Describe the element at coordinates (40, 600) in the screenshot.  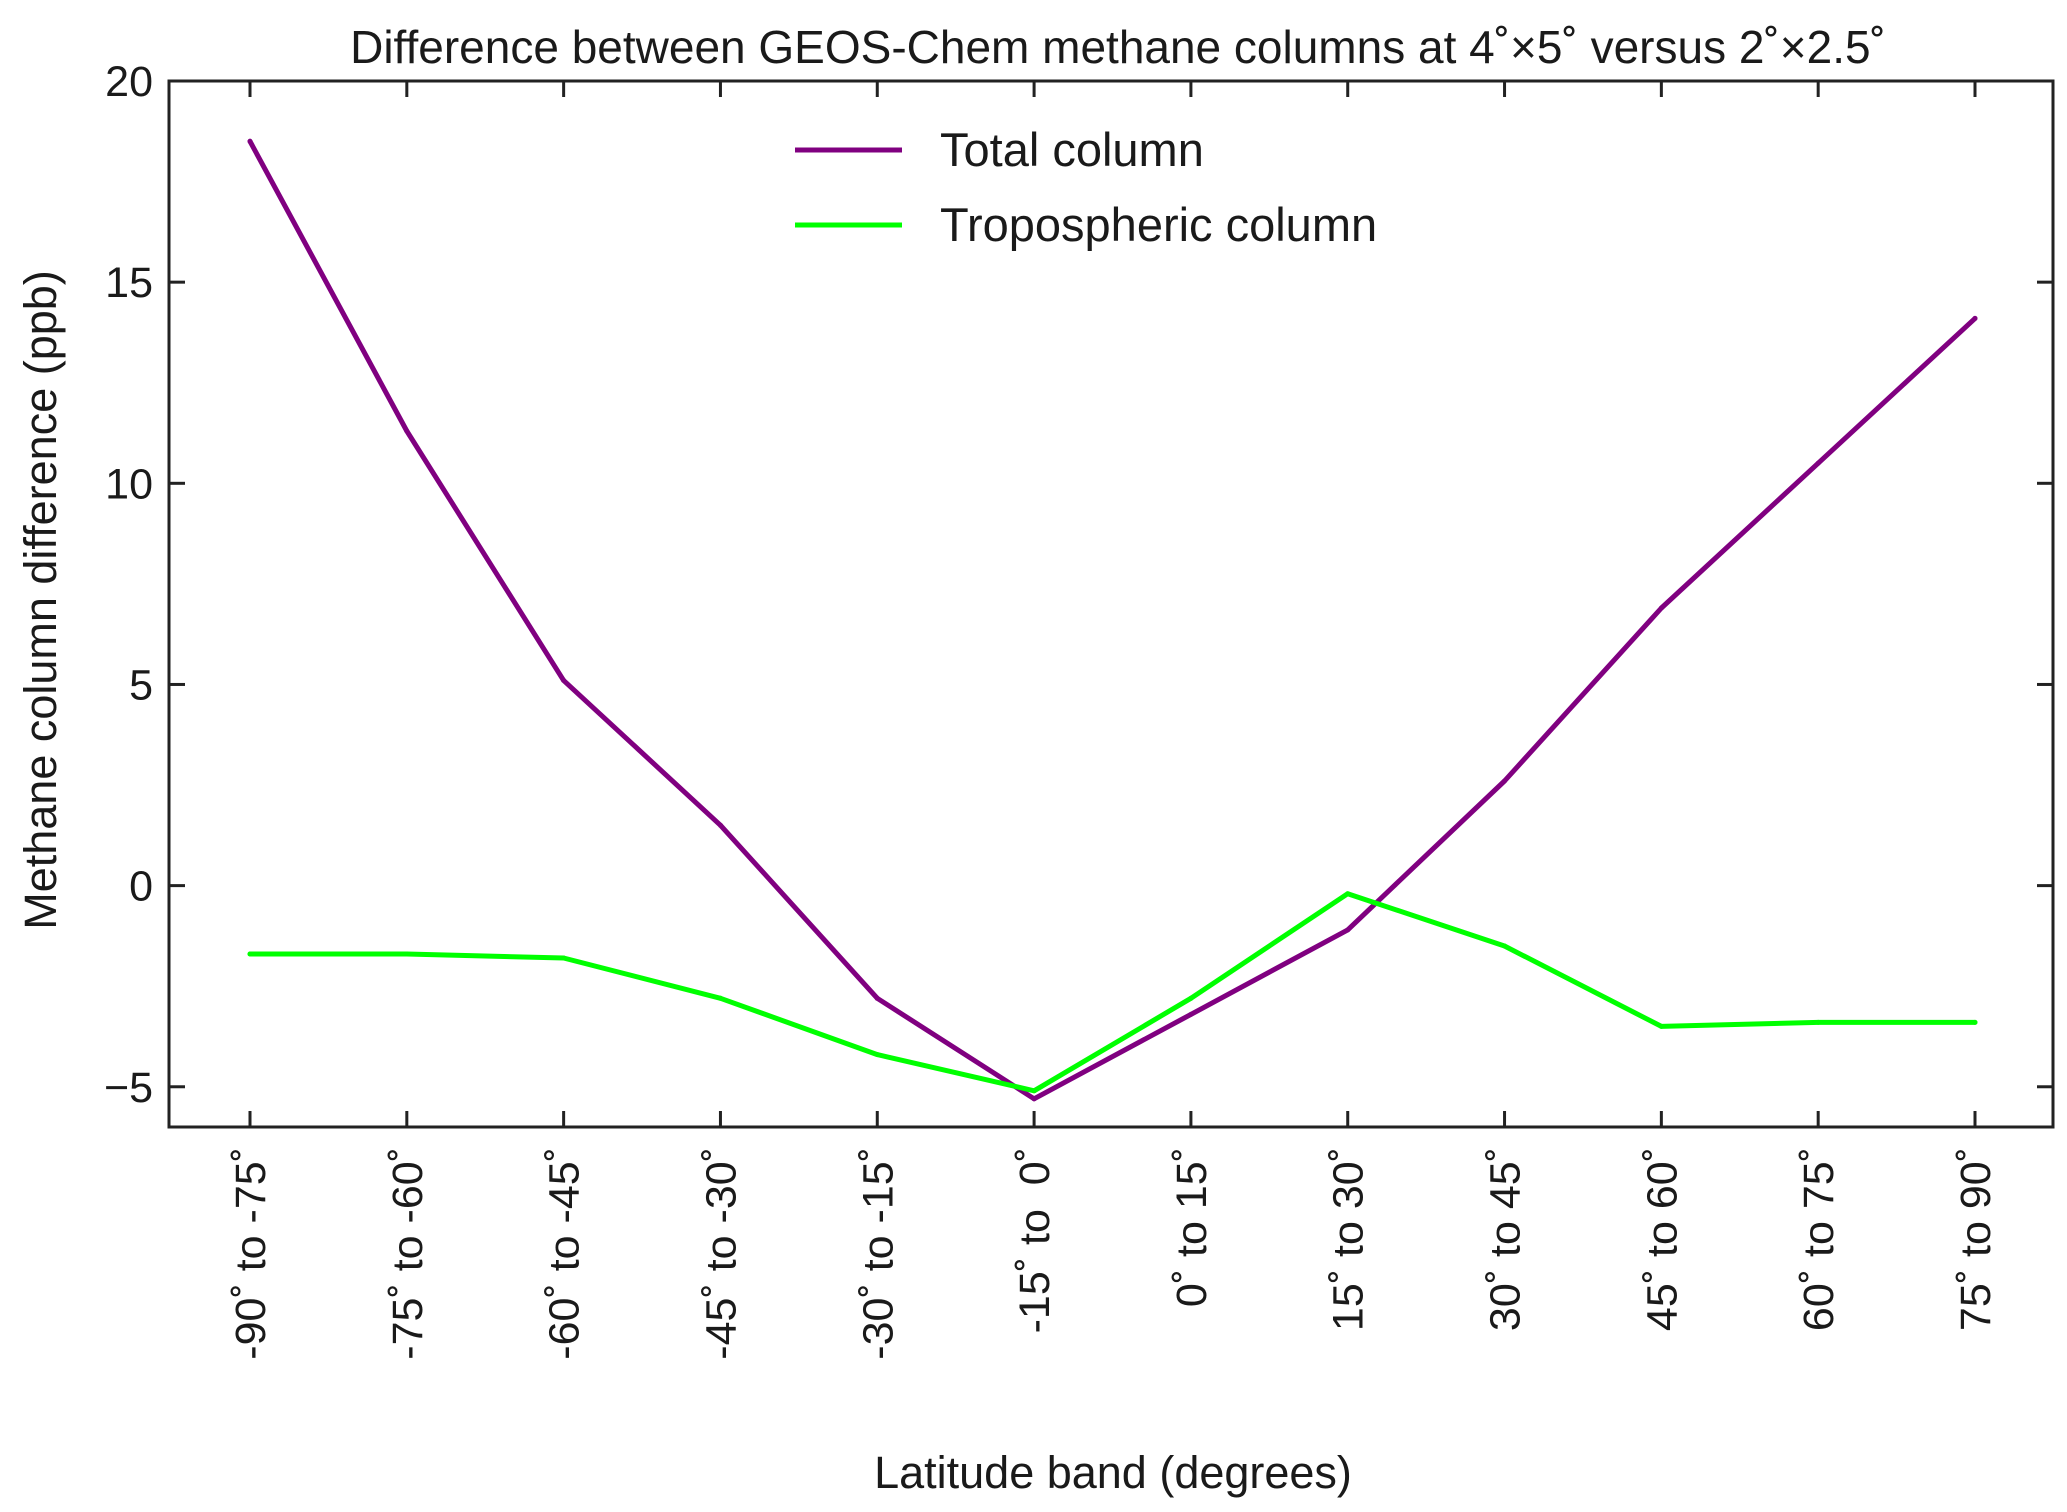
I see `y-axis-label: Methane column difference (ppb)` at that location.